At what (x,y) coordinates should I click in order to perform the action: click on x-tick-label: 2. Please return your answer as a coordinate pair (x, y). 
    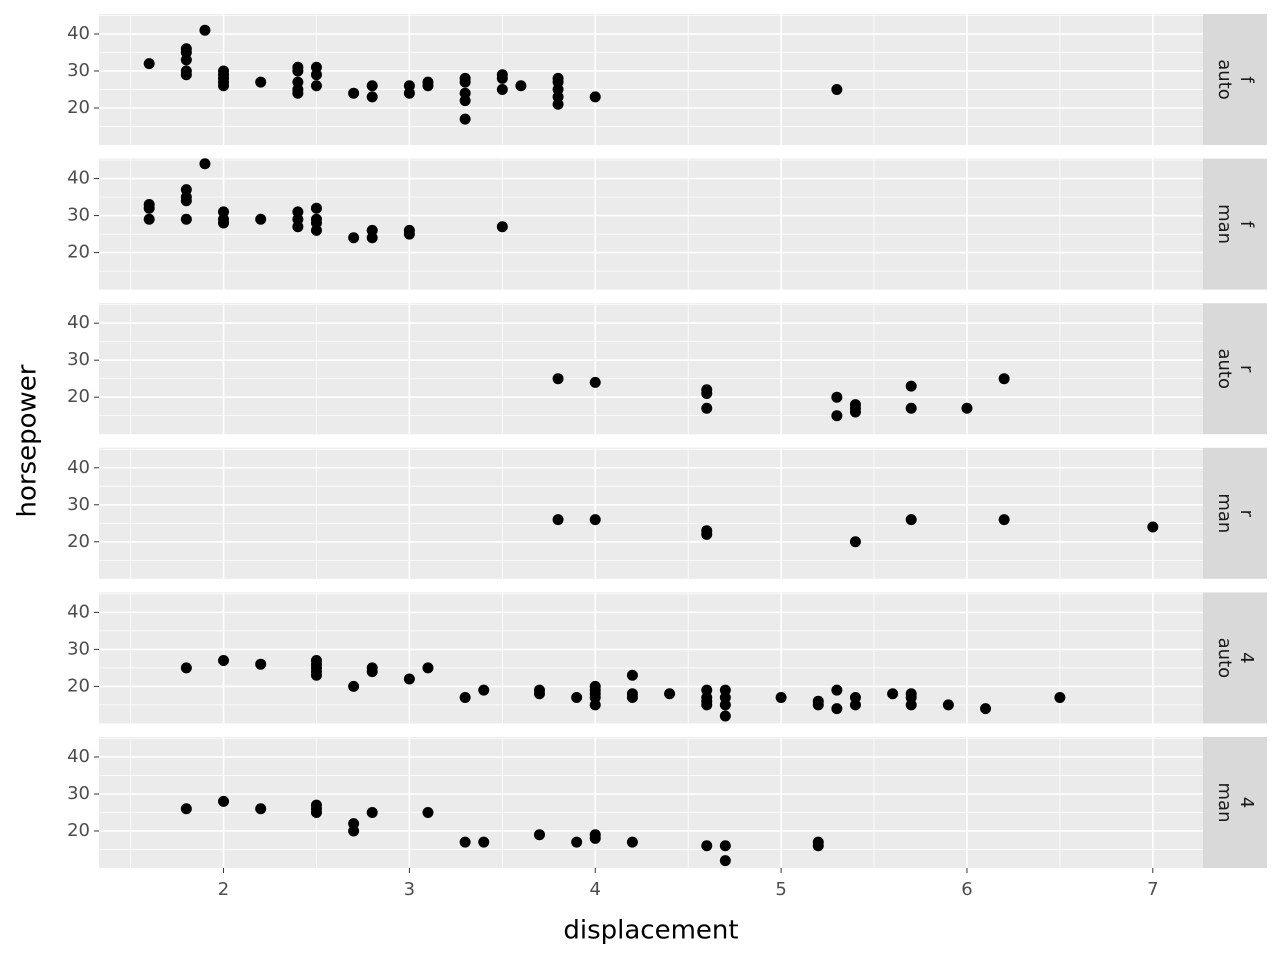
    Looking at the image, I should click on (223, 889).